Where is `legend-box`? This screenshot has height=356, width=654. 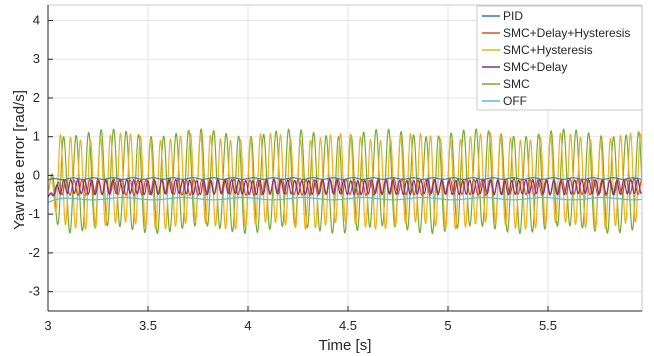
legend-box is located at coordinates (559, 58).